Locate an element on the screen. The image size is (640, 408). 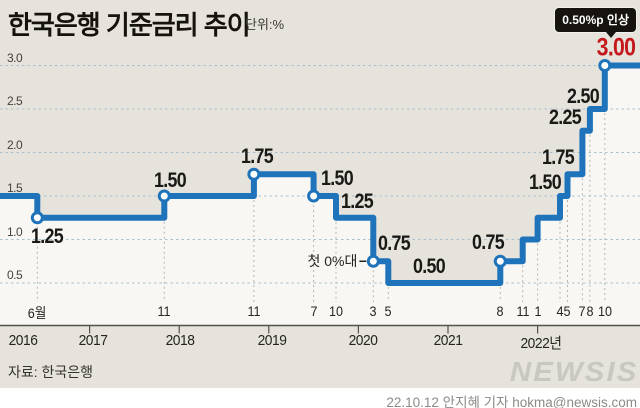
x-axis-month-label: 1 is located at coordinates (538, 311).